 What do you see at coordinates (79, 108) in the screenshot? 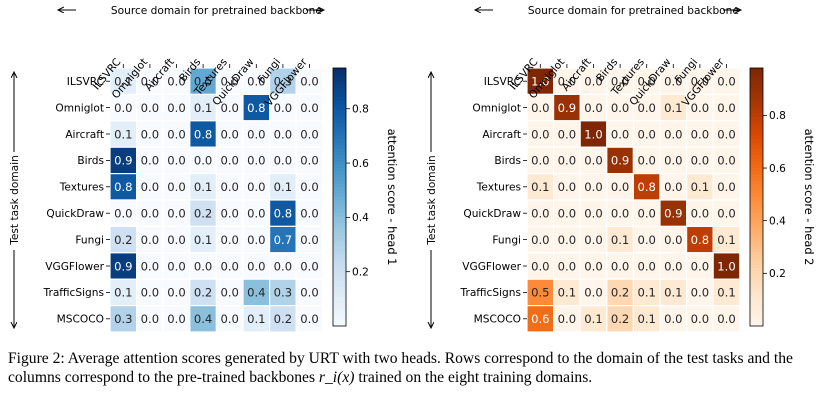
I see `y-tick-label: Omniglot` at bounding box center [79, 108].